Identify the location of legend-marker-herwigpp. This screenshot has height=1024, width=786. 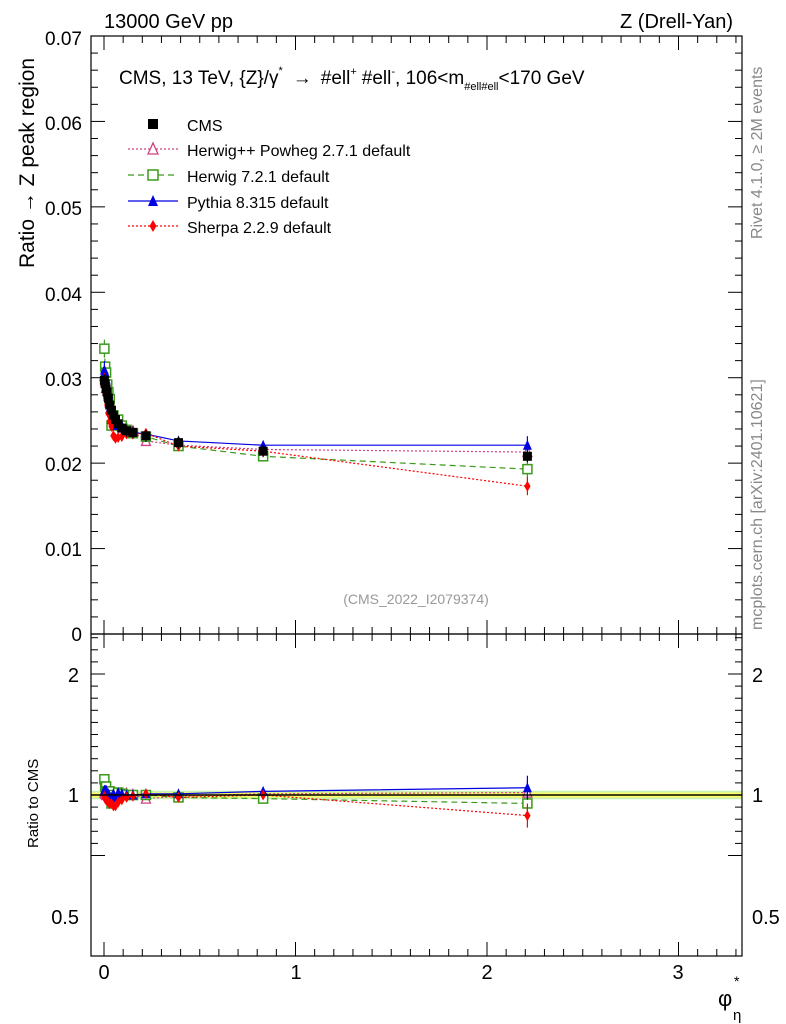
(153, 148).